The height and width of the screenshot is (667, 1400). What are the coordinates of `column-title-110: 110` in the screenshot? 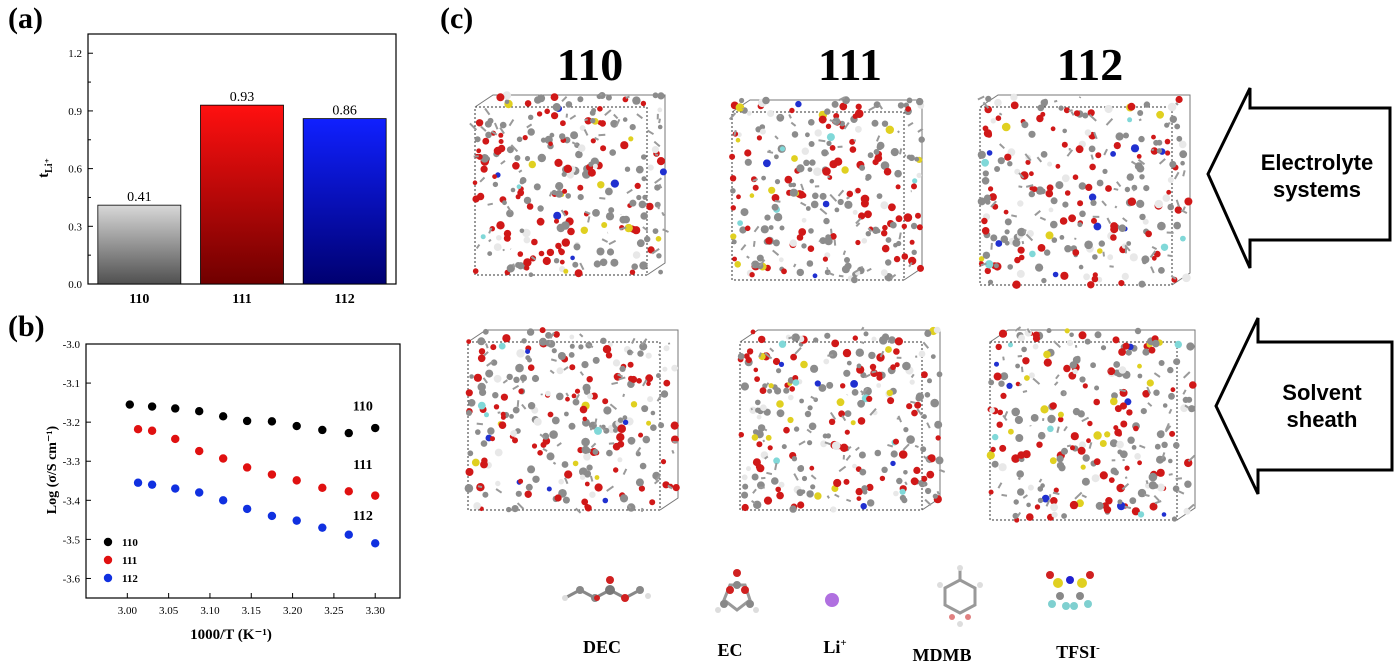 It's located at (590, 64).